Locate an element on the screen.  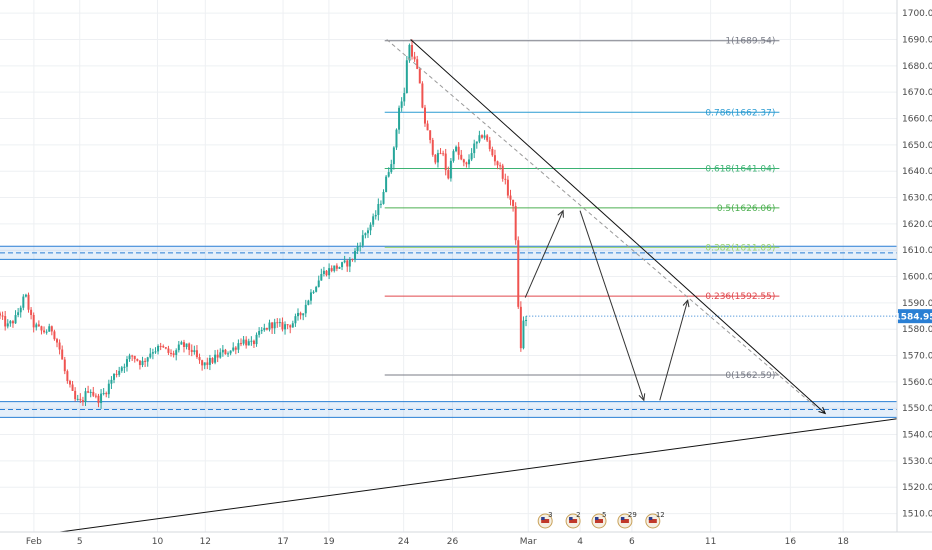
arrowhead is located at coordinates (642, 397).